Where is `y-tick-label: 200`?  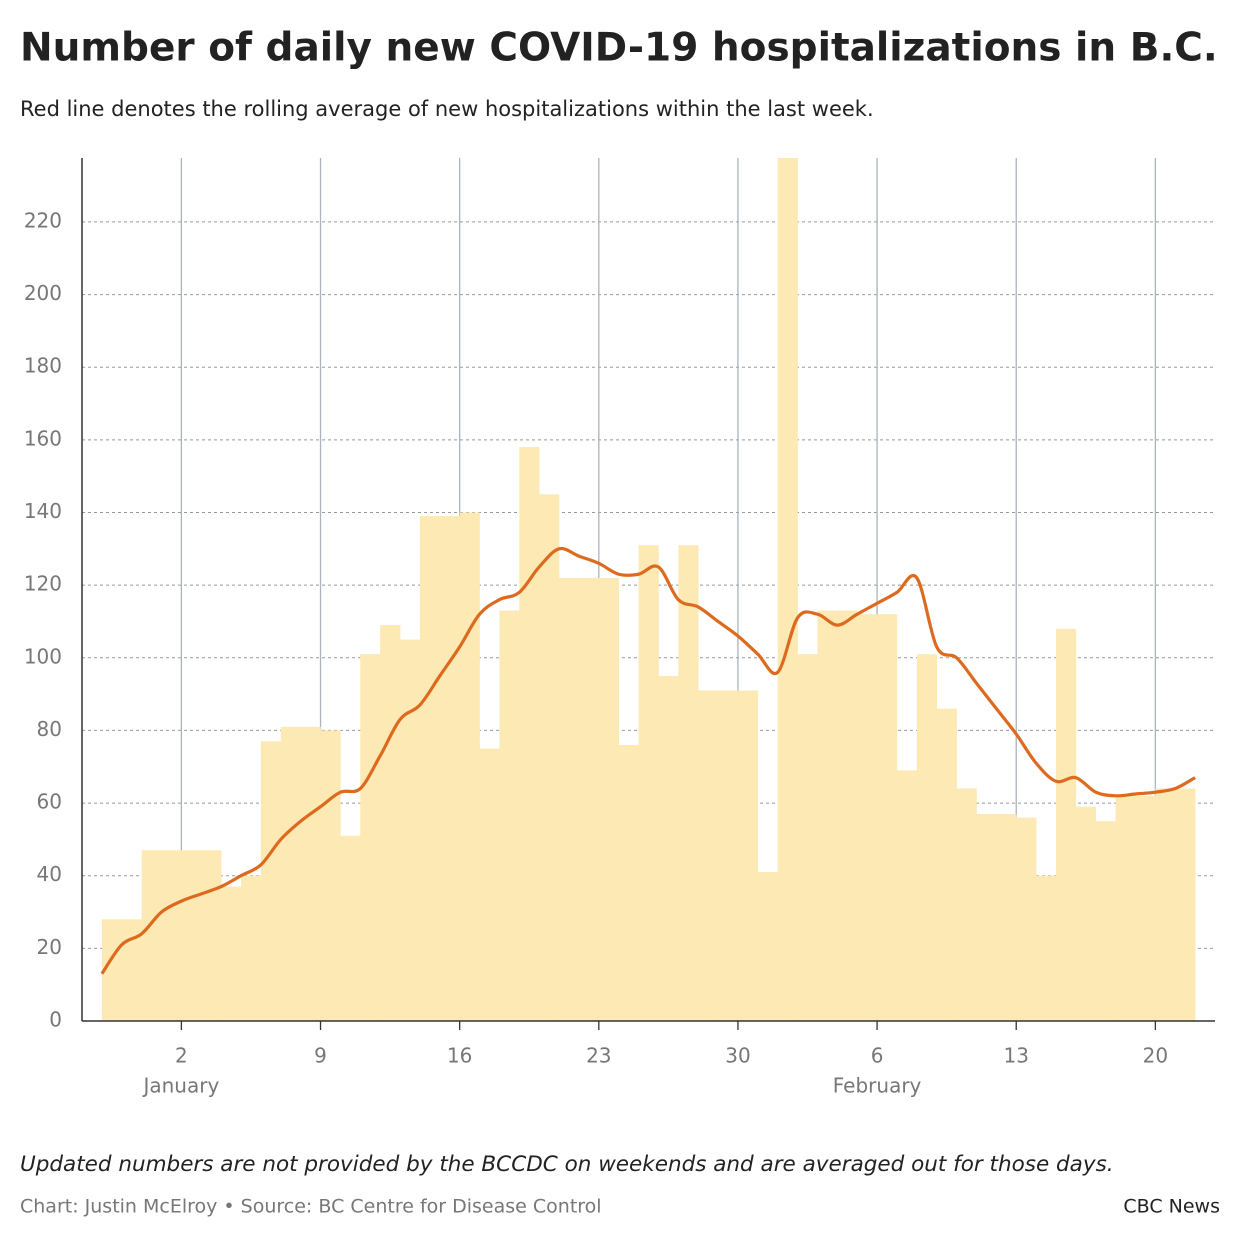
y-tick-label: 200 is located at coordinates (43, 293).